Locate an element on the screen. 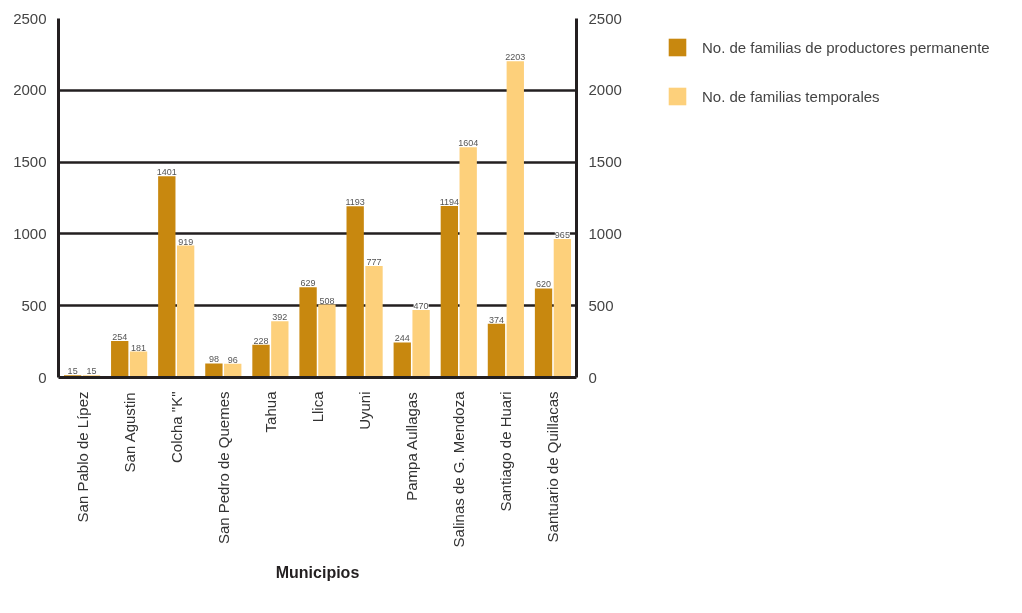 The width and height of the screenshot is (1022, 613). data-label: 181 is located at coordinates (139, 347).